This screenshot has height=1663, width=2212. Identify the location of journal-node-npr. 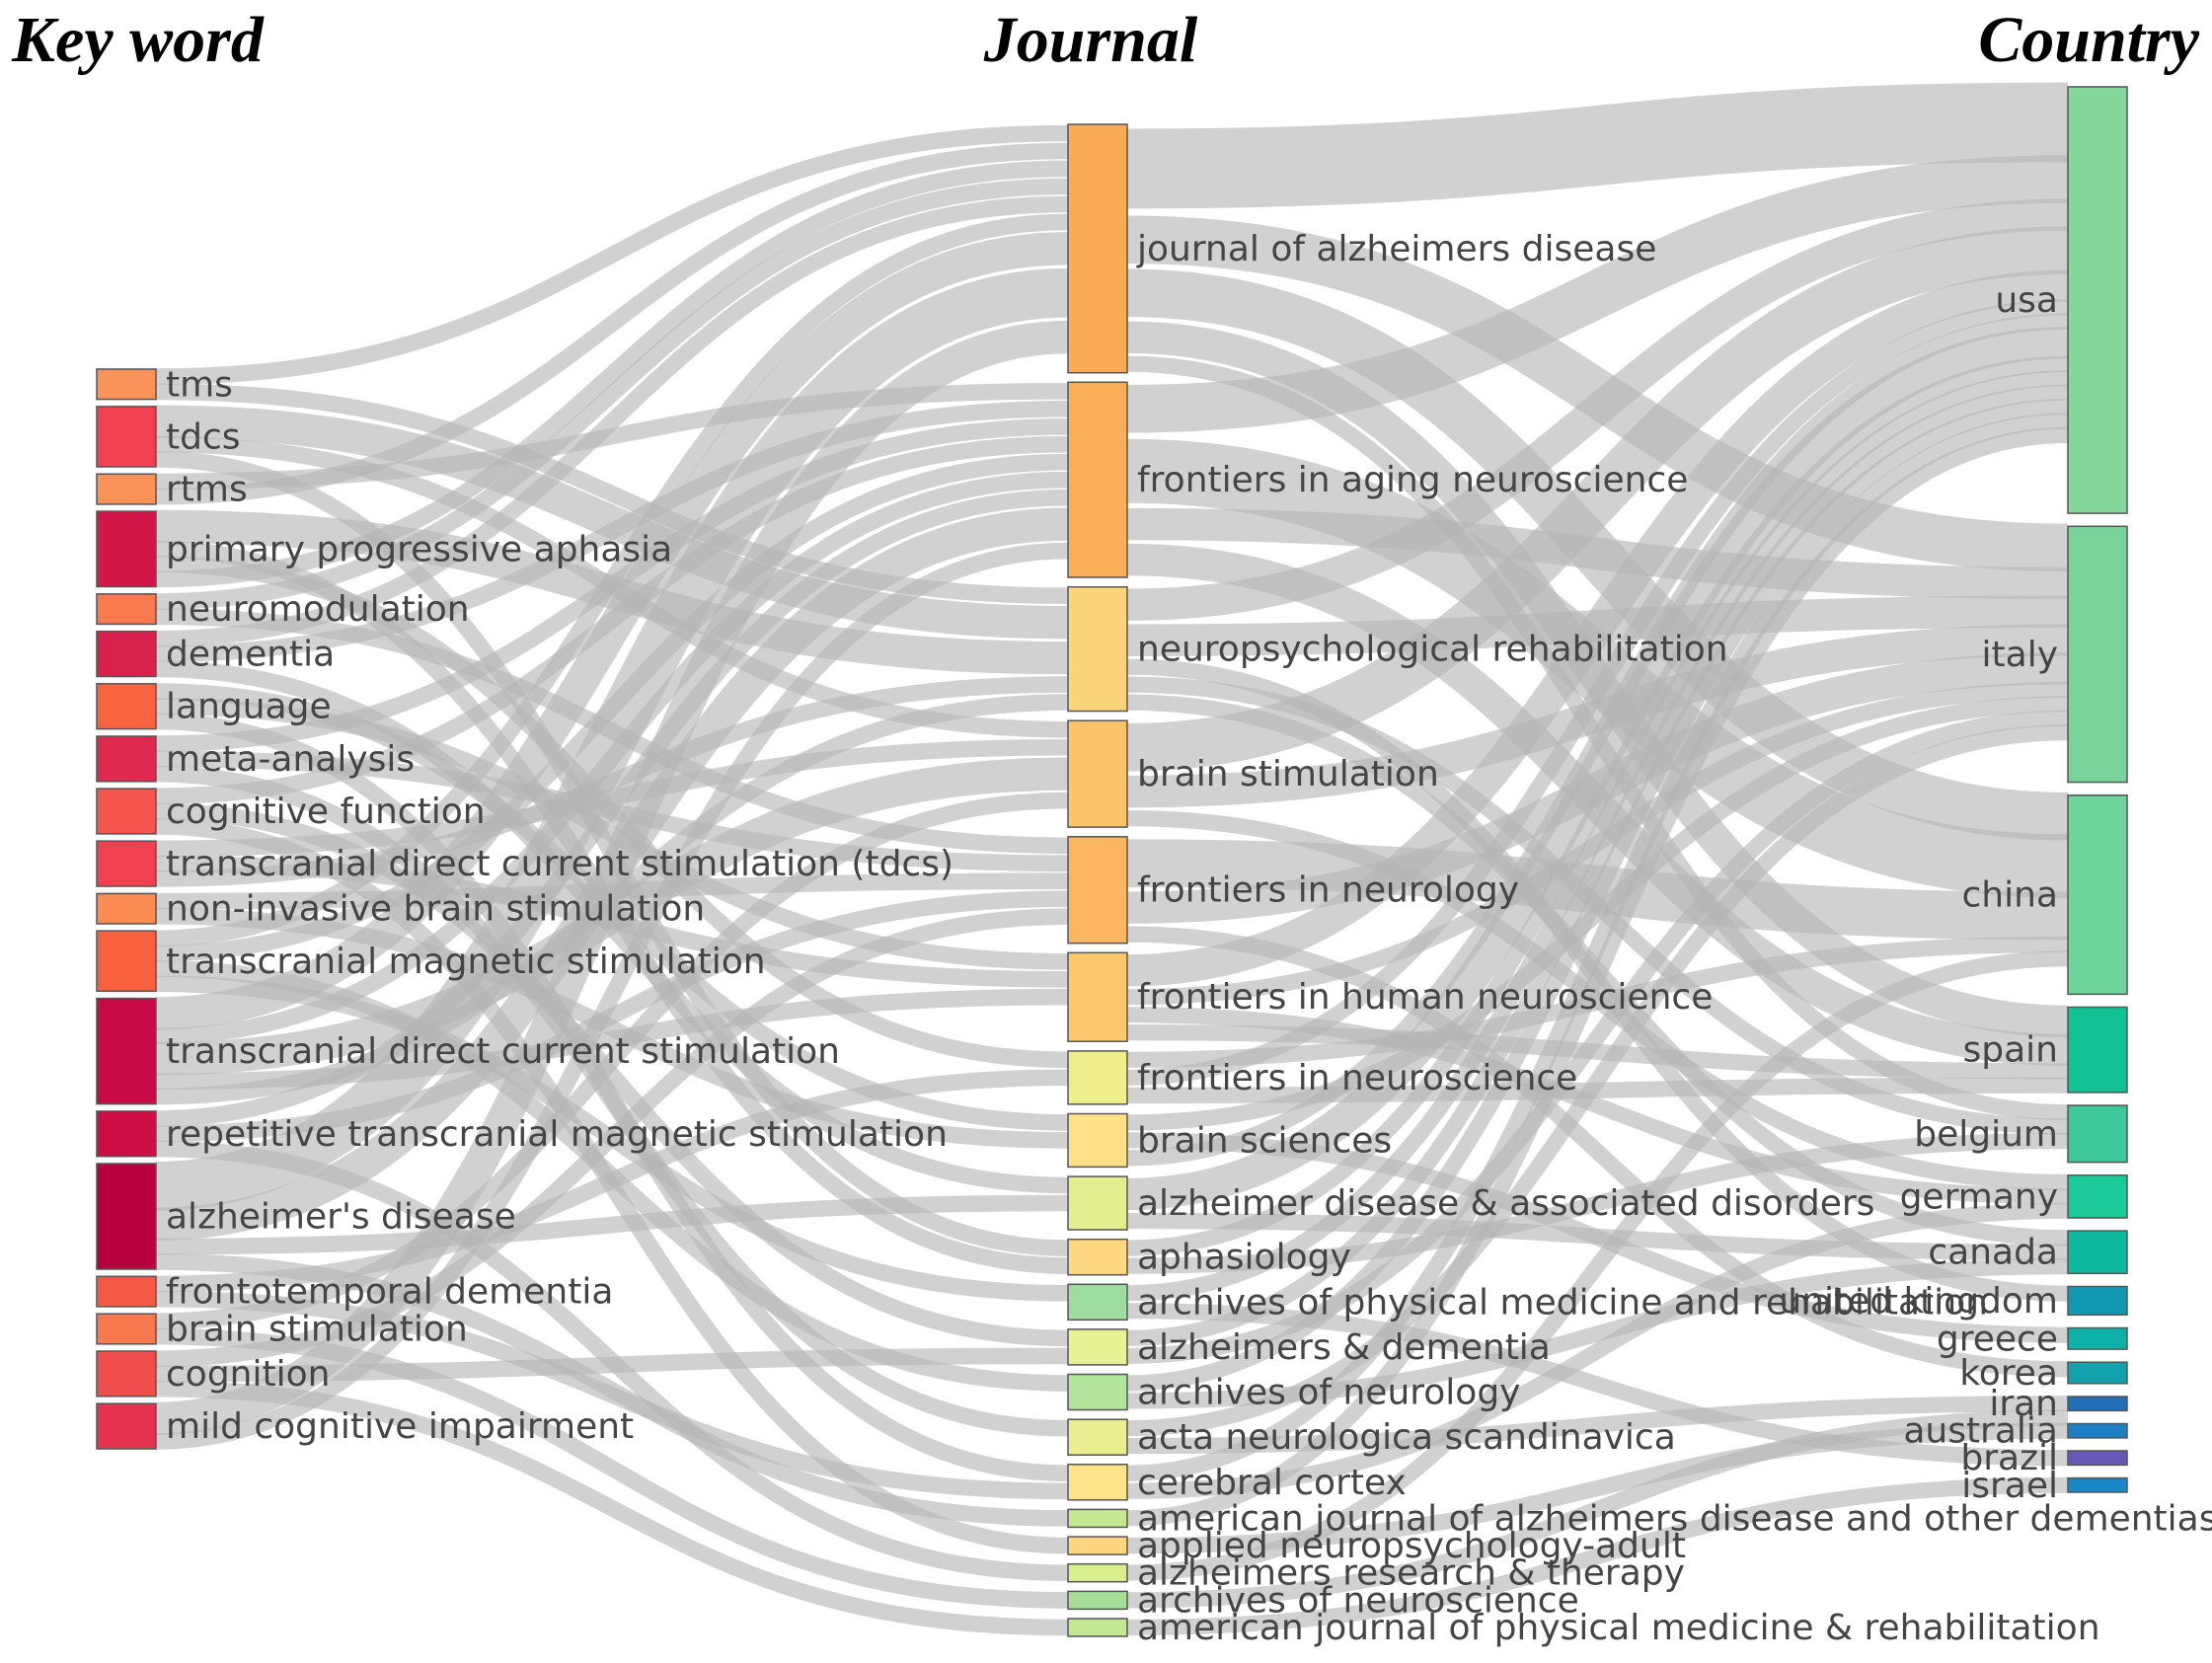
(1097, 649).